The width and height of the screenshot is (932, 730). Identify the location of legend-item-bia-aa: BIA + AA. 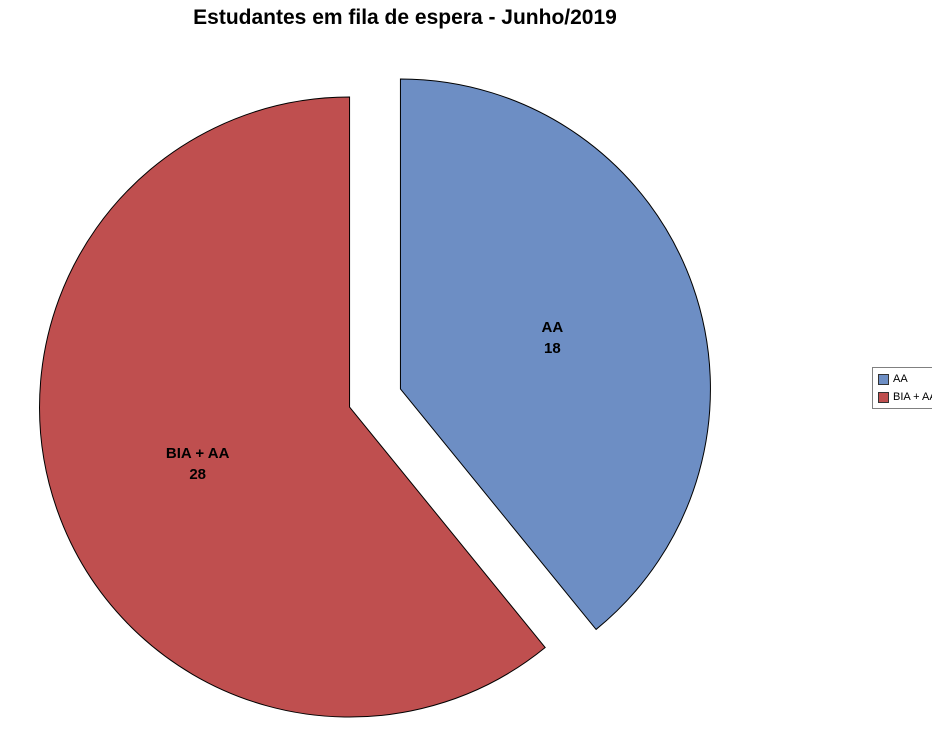
(905, 397).